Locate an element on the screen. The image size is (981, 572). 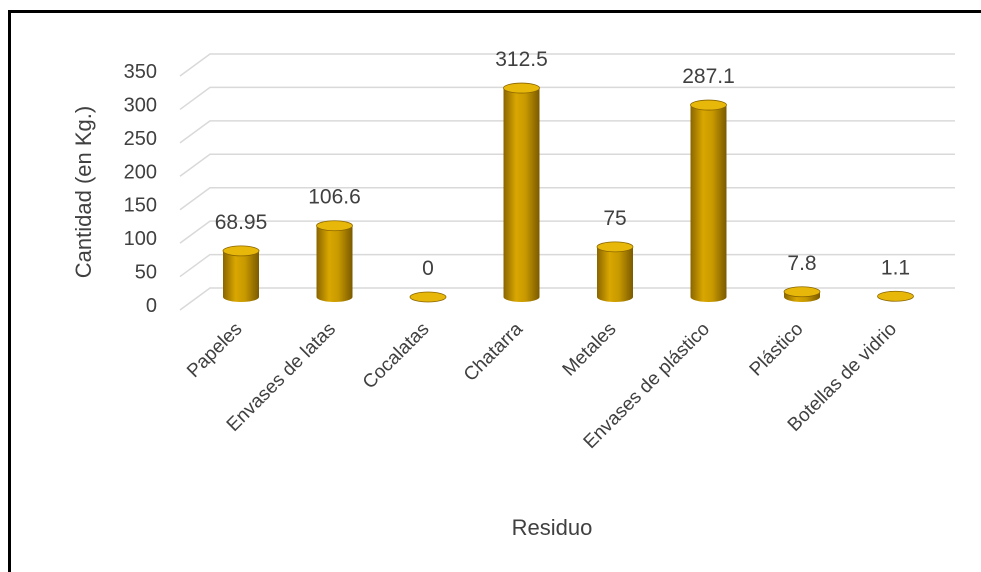
y-tick-label: 0 is located at coordinates (151, 306).